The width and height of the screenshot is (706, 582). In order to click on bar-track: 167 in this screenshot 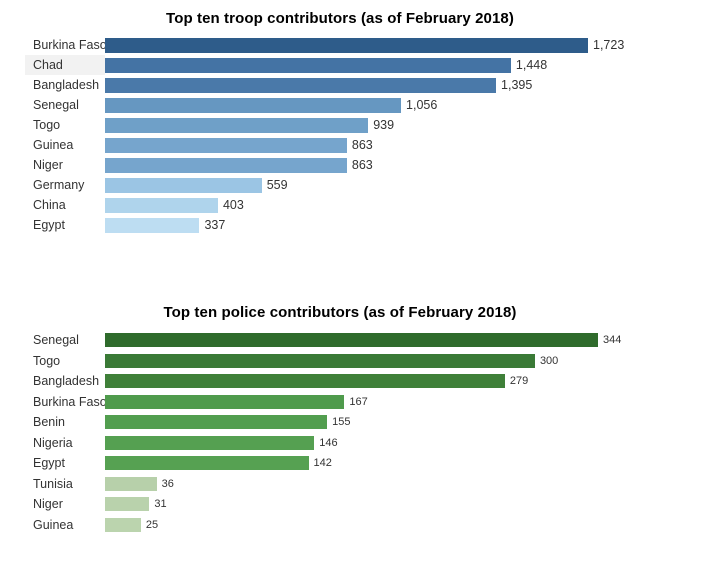, I will do `click(392, 402)`.